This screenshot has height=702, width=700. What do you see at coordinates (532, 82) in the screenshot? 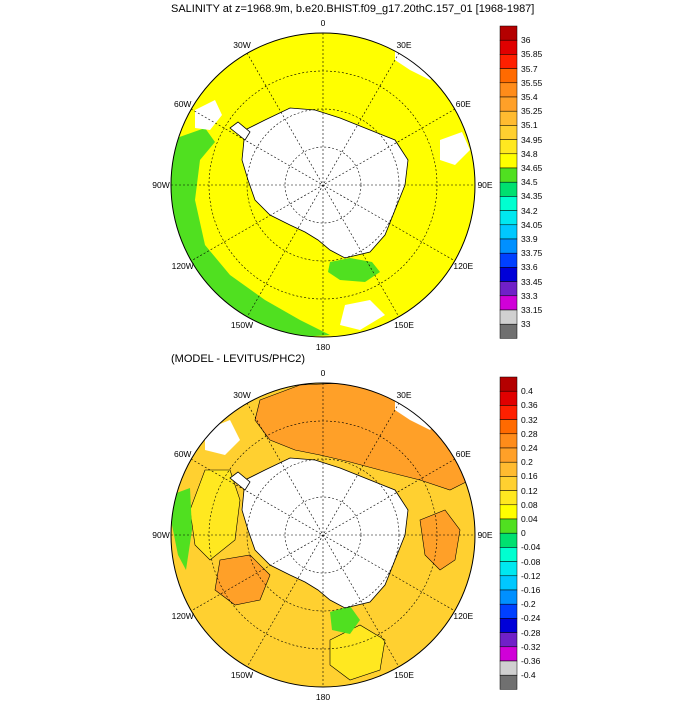
I see `top-colorbar-label: 35.55` at bounding box center [532, 82].